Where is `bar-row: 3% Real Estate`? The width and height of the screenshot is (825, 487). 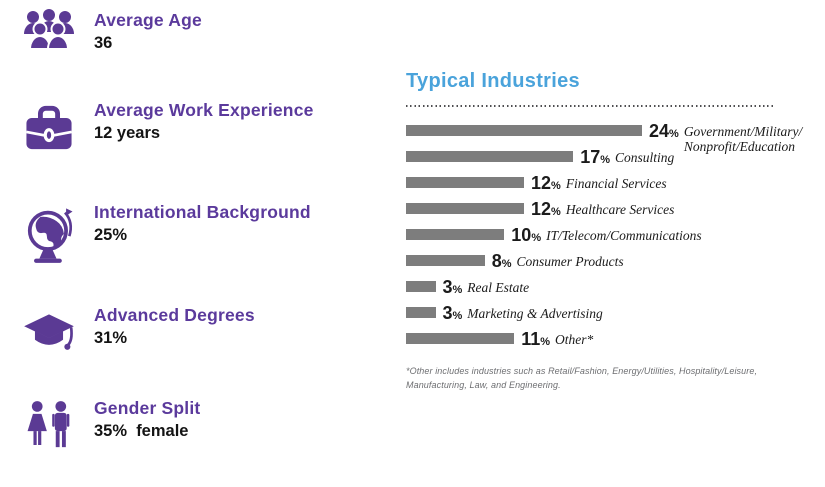 bar-row: 3% Real Estate is located at coordinates (614, 287).